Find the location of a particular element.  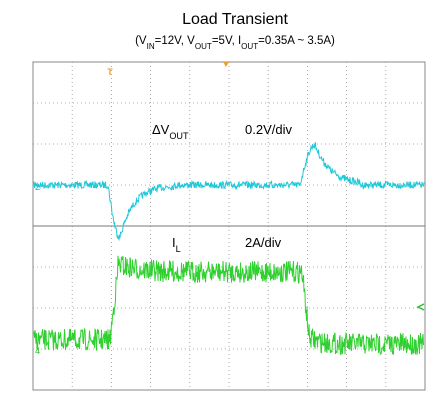

subscript: L is located at coordinates (178, 249).